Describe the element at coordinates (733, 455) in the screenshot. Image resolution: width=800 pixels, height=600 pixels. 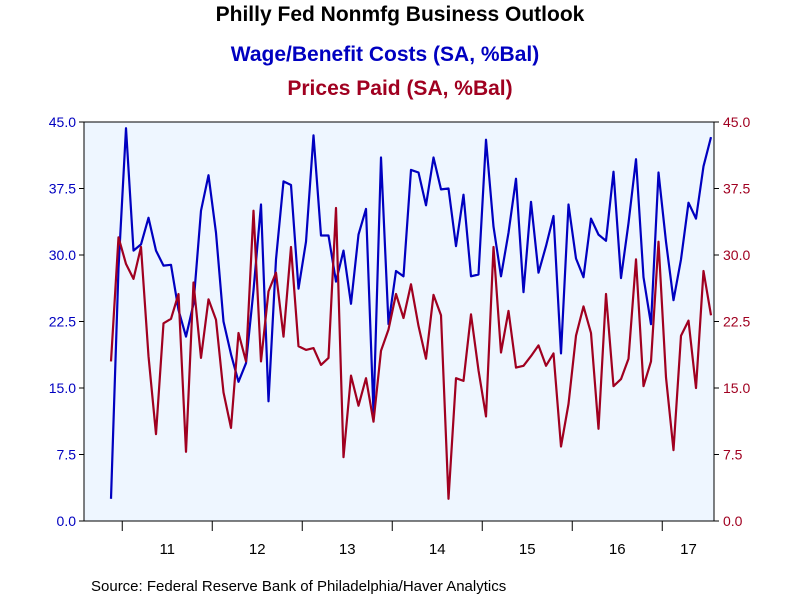
I see `y-right-tick-label: 7.5` at that location.